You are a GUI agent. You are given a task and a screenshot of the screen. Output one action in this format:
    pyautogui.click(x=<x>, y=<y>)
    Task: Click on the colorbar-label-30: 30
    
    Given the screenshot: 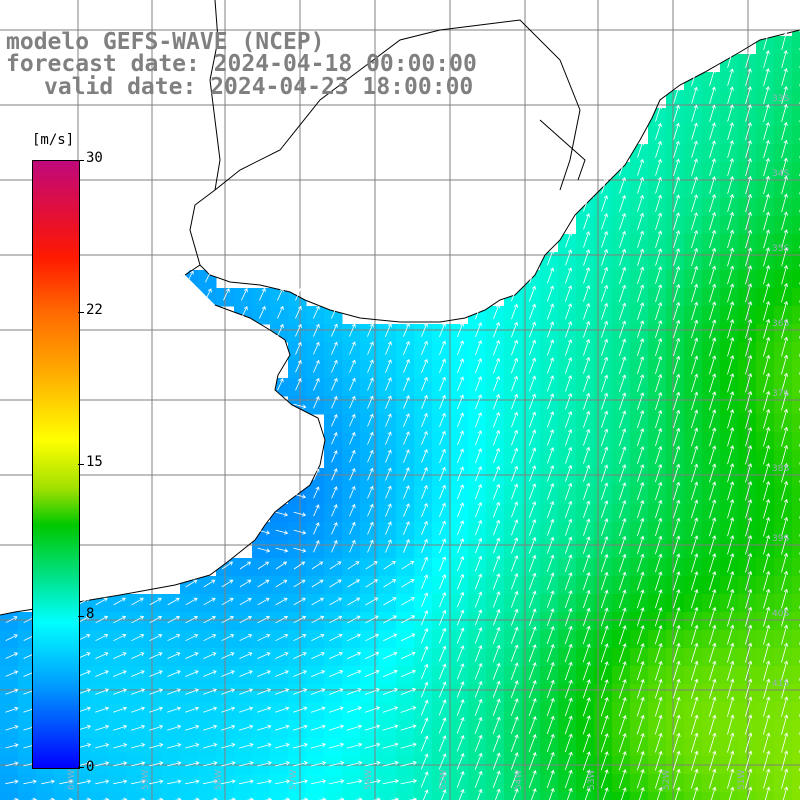 What is the action you would take?
    pyautogui.click(x=94, y=158)
    